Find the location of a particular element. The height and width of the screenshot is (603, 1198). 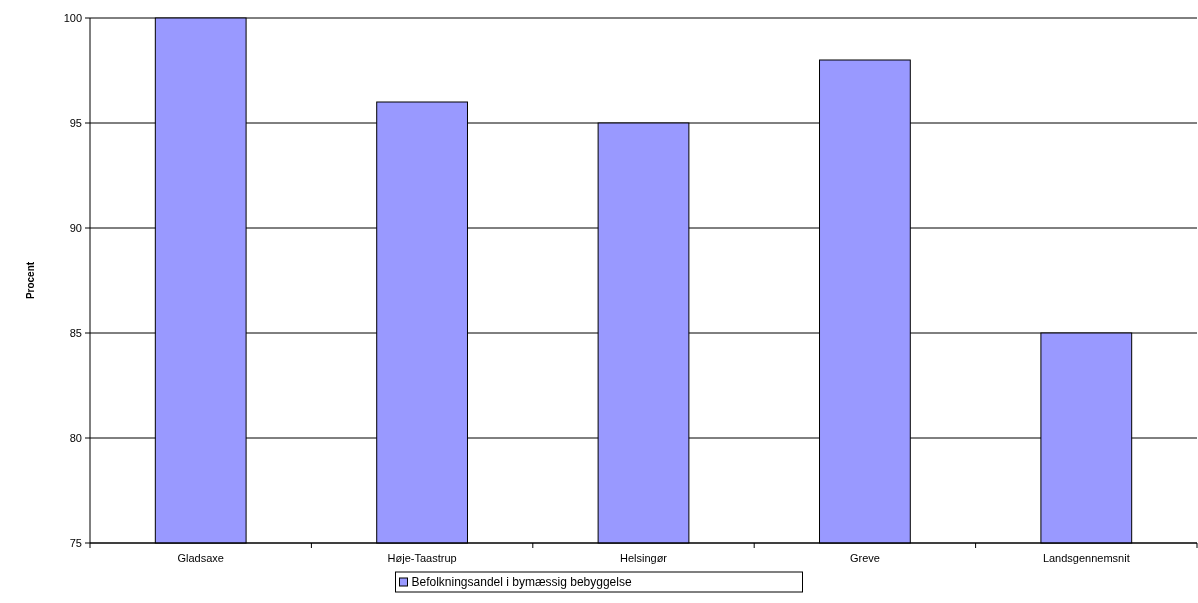

y-tick-label: 90 is located at coordinates (75, 227).